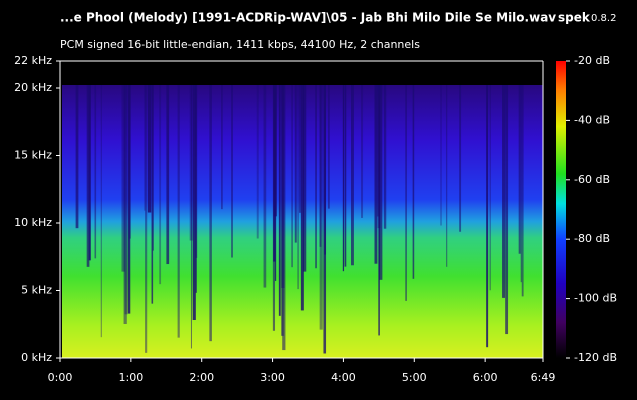 This screenshot has height=400, width=637. What do you see at coordinates (33, 155) in the screenshot?
I see `y-tick-label: 15 kHz` at bounding box center [33, 155].